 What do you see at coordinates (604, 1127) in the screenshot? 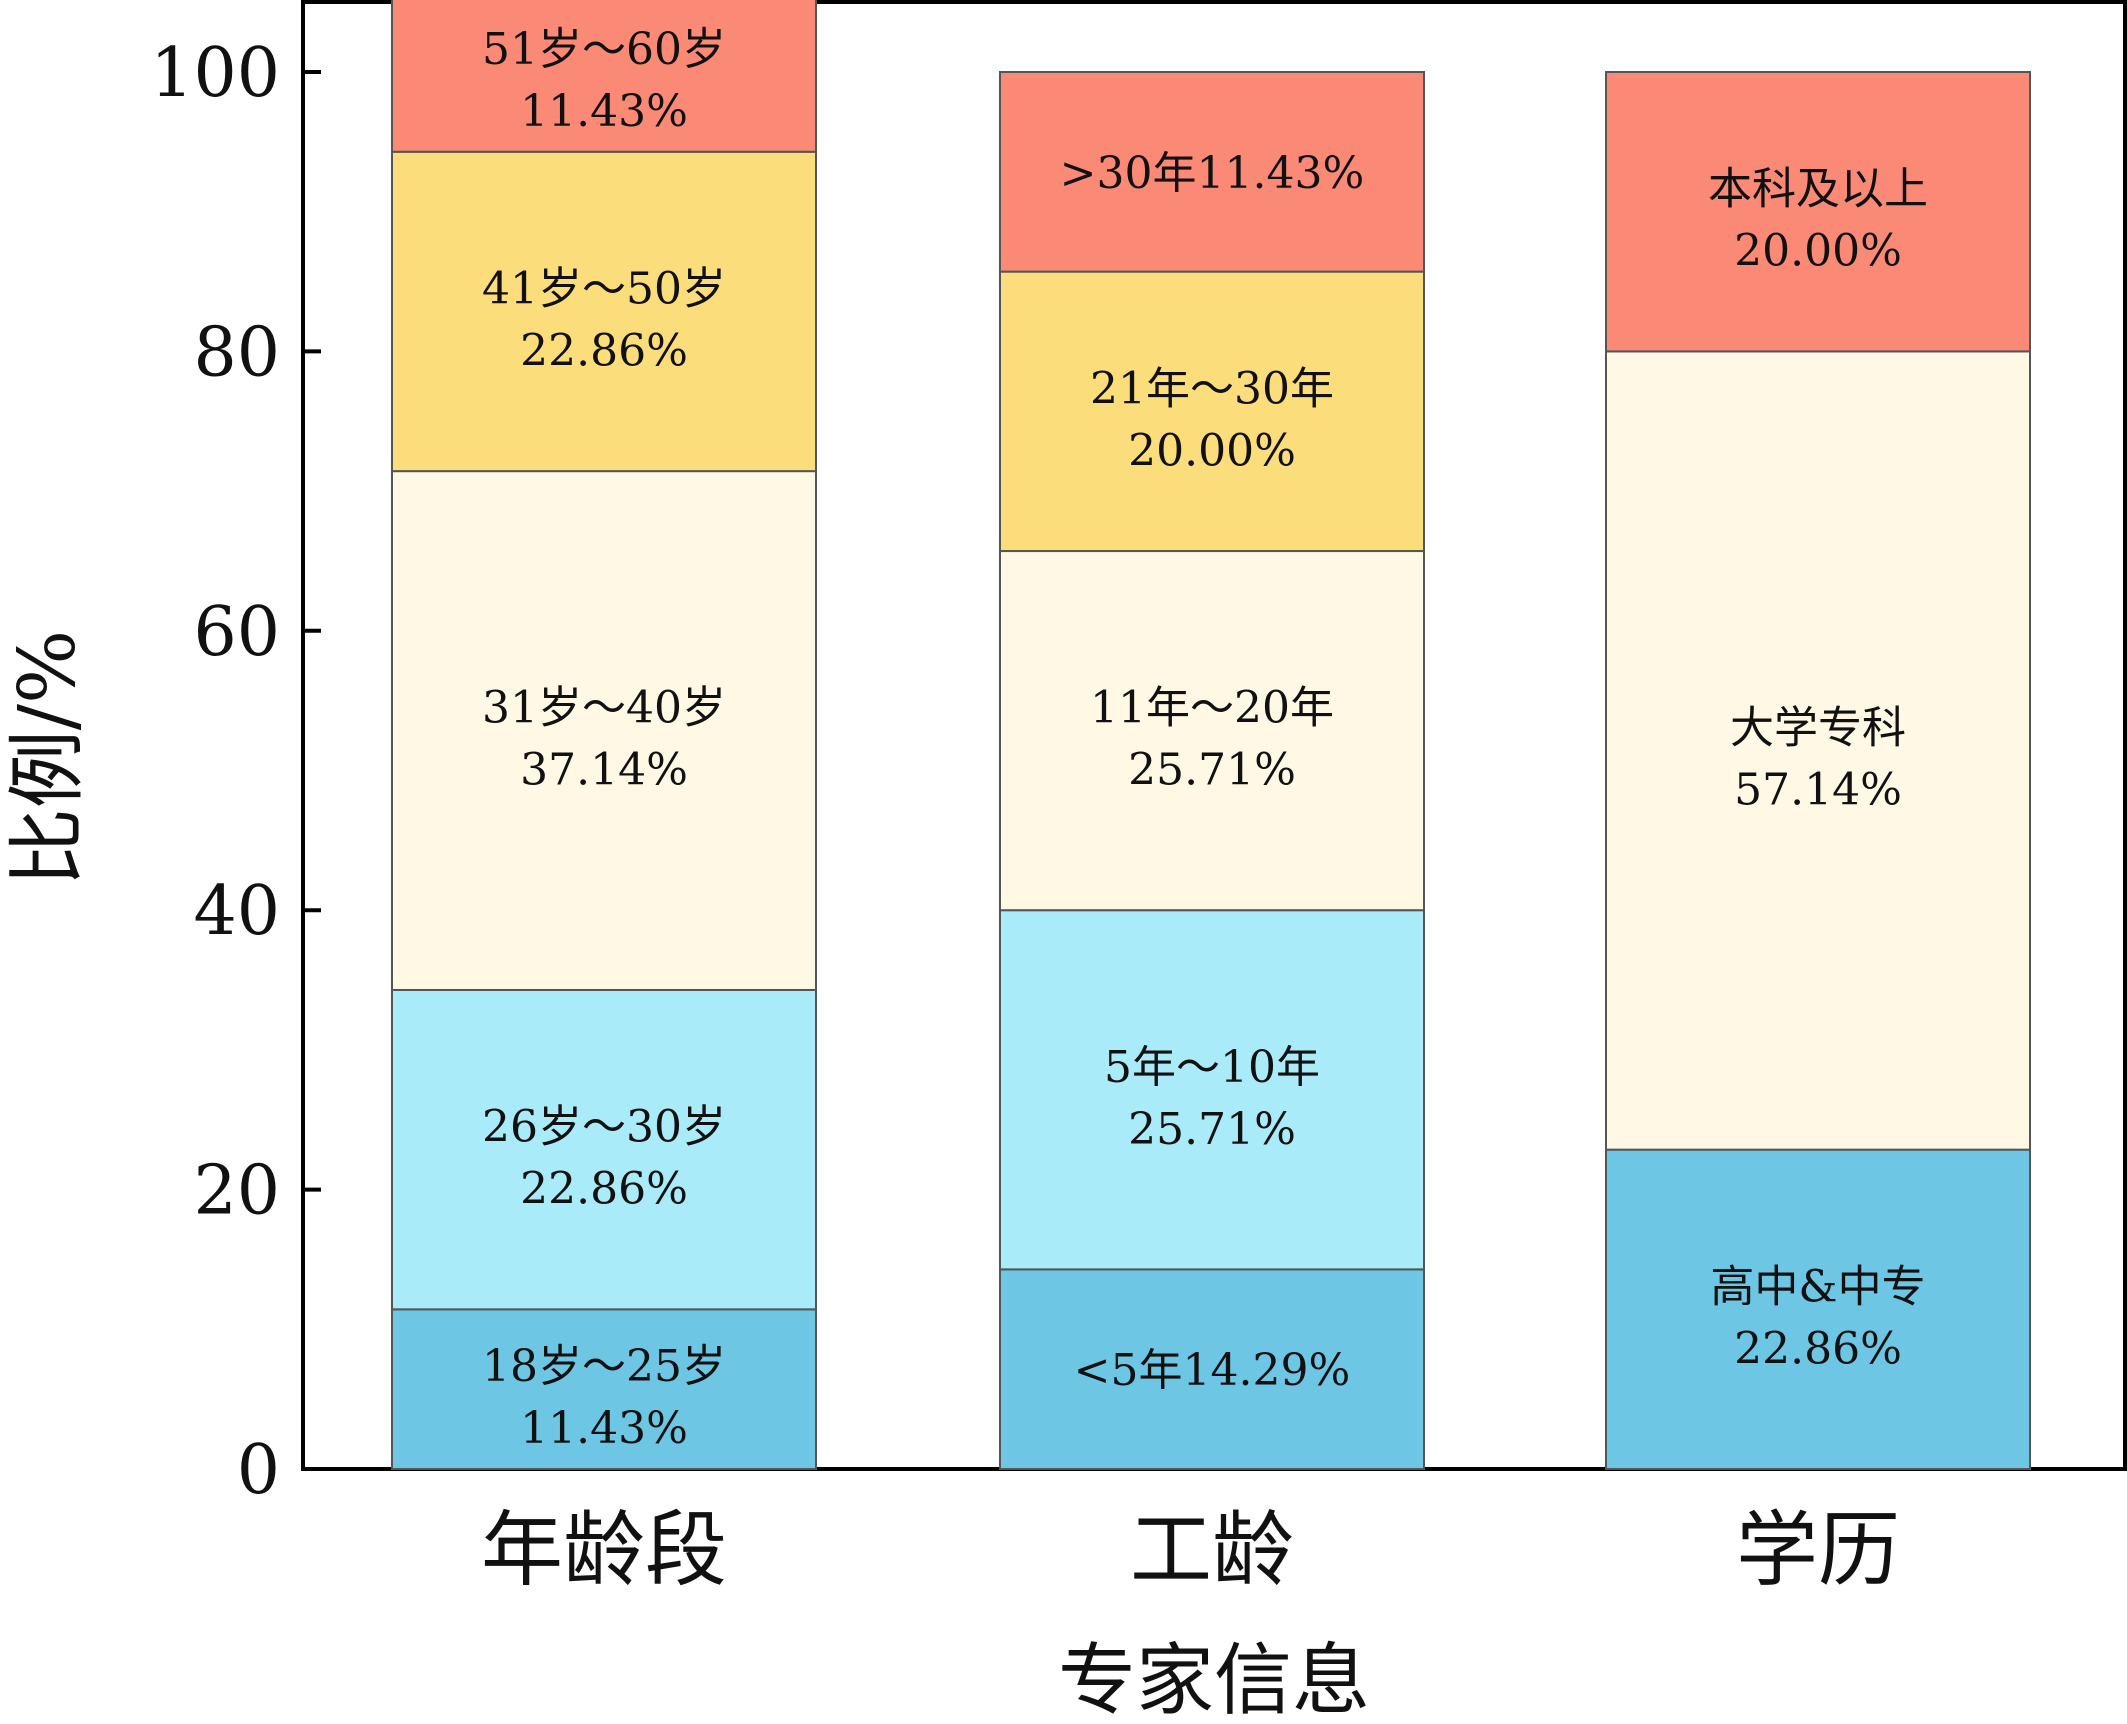
I see `bar-segment-label: 26岁～30岁` at bounding box center [604, 1127].